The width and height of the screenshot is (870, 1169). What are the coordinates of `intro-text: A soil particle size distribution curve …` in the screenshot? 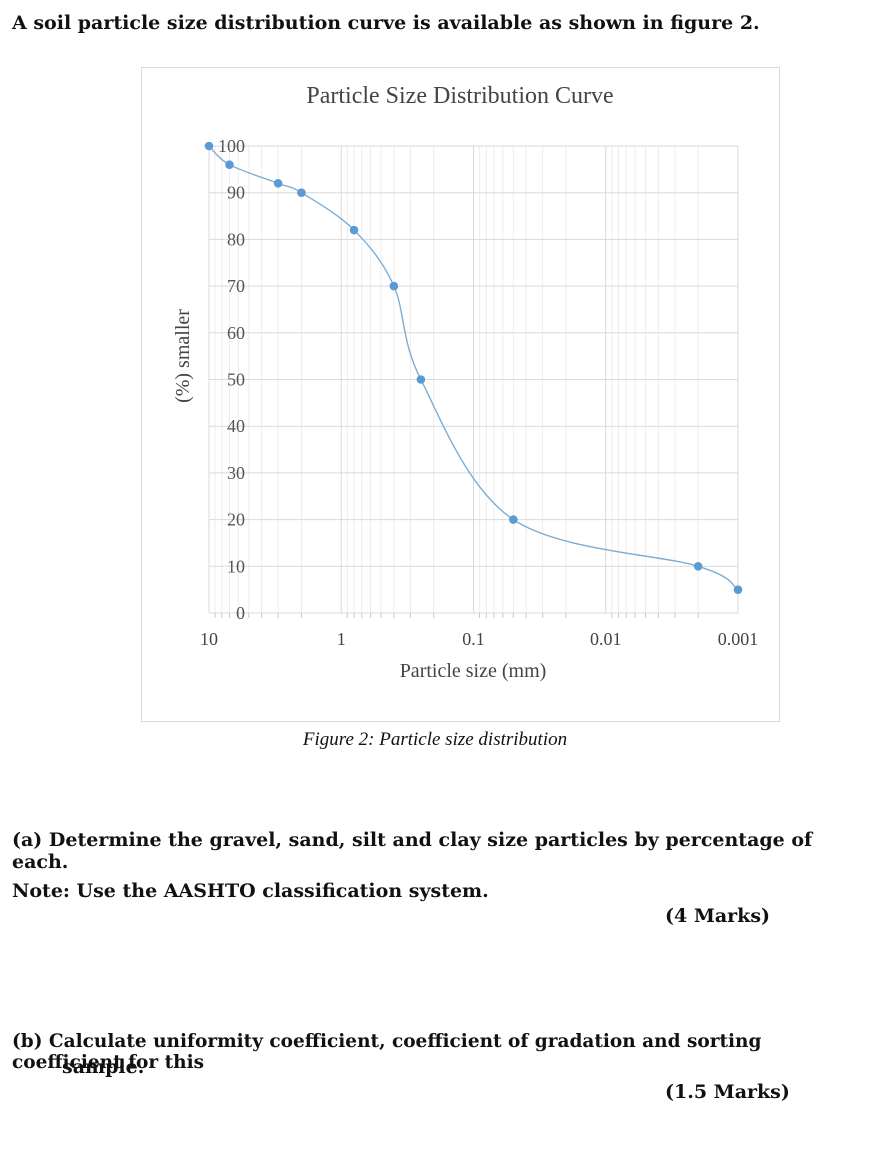 It's located at (386, 23).